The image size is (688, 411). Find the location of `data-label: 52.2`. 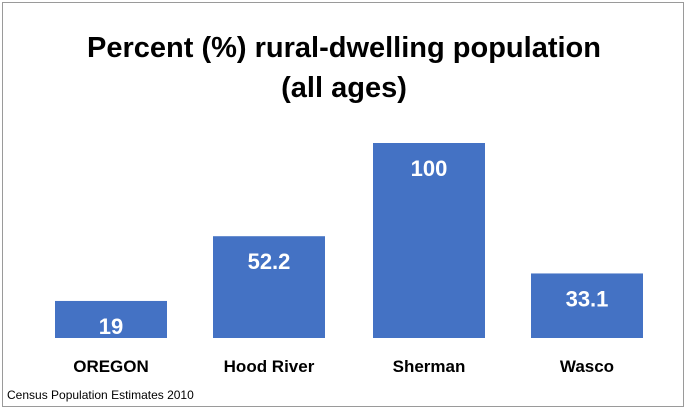

data-label: 52.2 is located at coordinates (269, 261).